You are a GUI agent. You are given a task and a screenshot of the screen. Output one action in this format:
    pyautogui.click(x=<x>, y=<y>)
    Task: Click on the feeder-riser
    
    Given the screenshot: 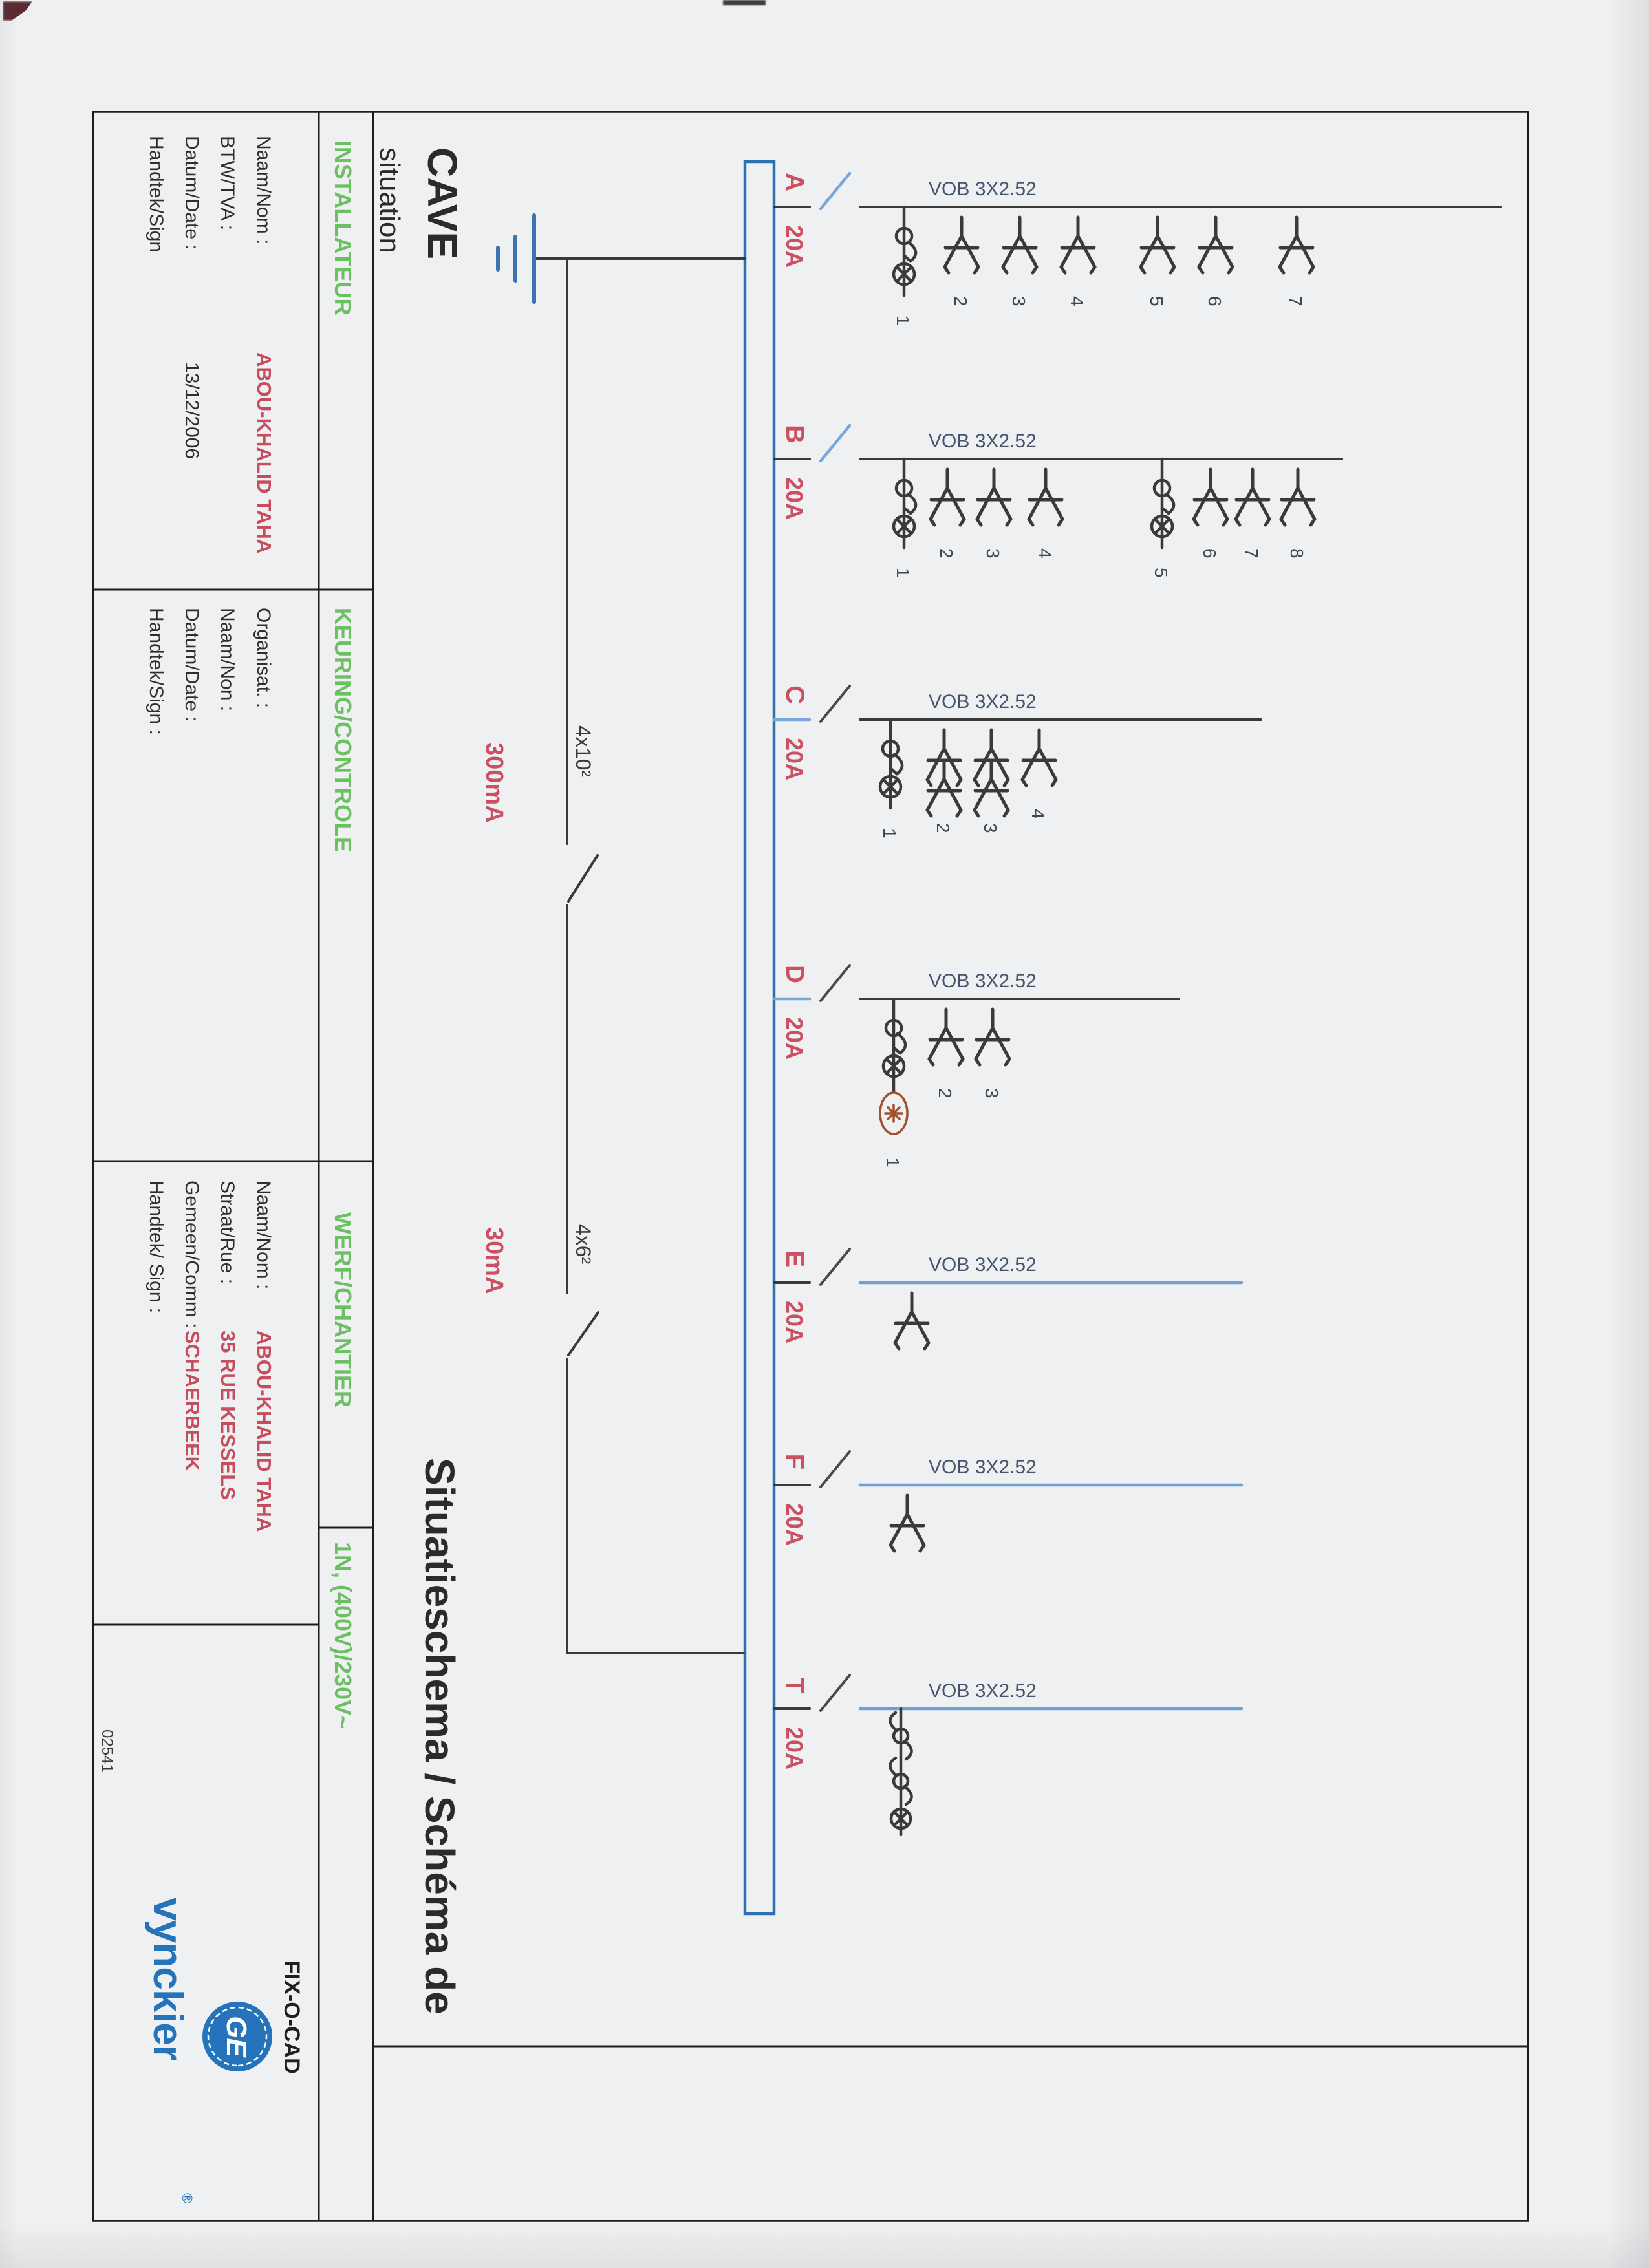 What is the action you would take?
    pyautogui.click(x=655, y=1506)
    